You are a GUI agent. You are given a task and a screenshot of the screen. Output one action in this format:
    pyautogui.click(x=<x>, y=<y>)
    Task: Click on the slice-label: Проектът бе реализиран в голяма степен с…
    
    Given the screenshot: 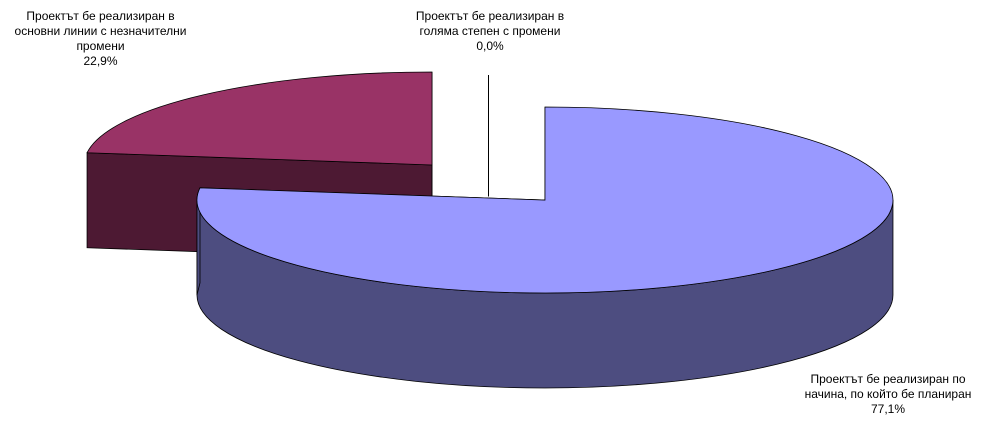 What is the action you would take?
    pyautogui.click(x=490, y=31)
    